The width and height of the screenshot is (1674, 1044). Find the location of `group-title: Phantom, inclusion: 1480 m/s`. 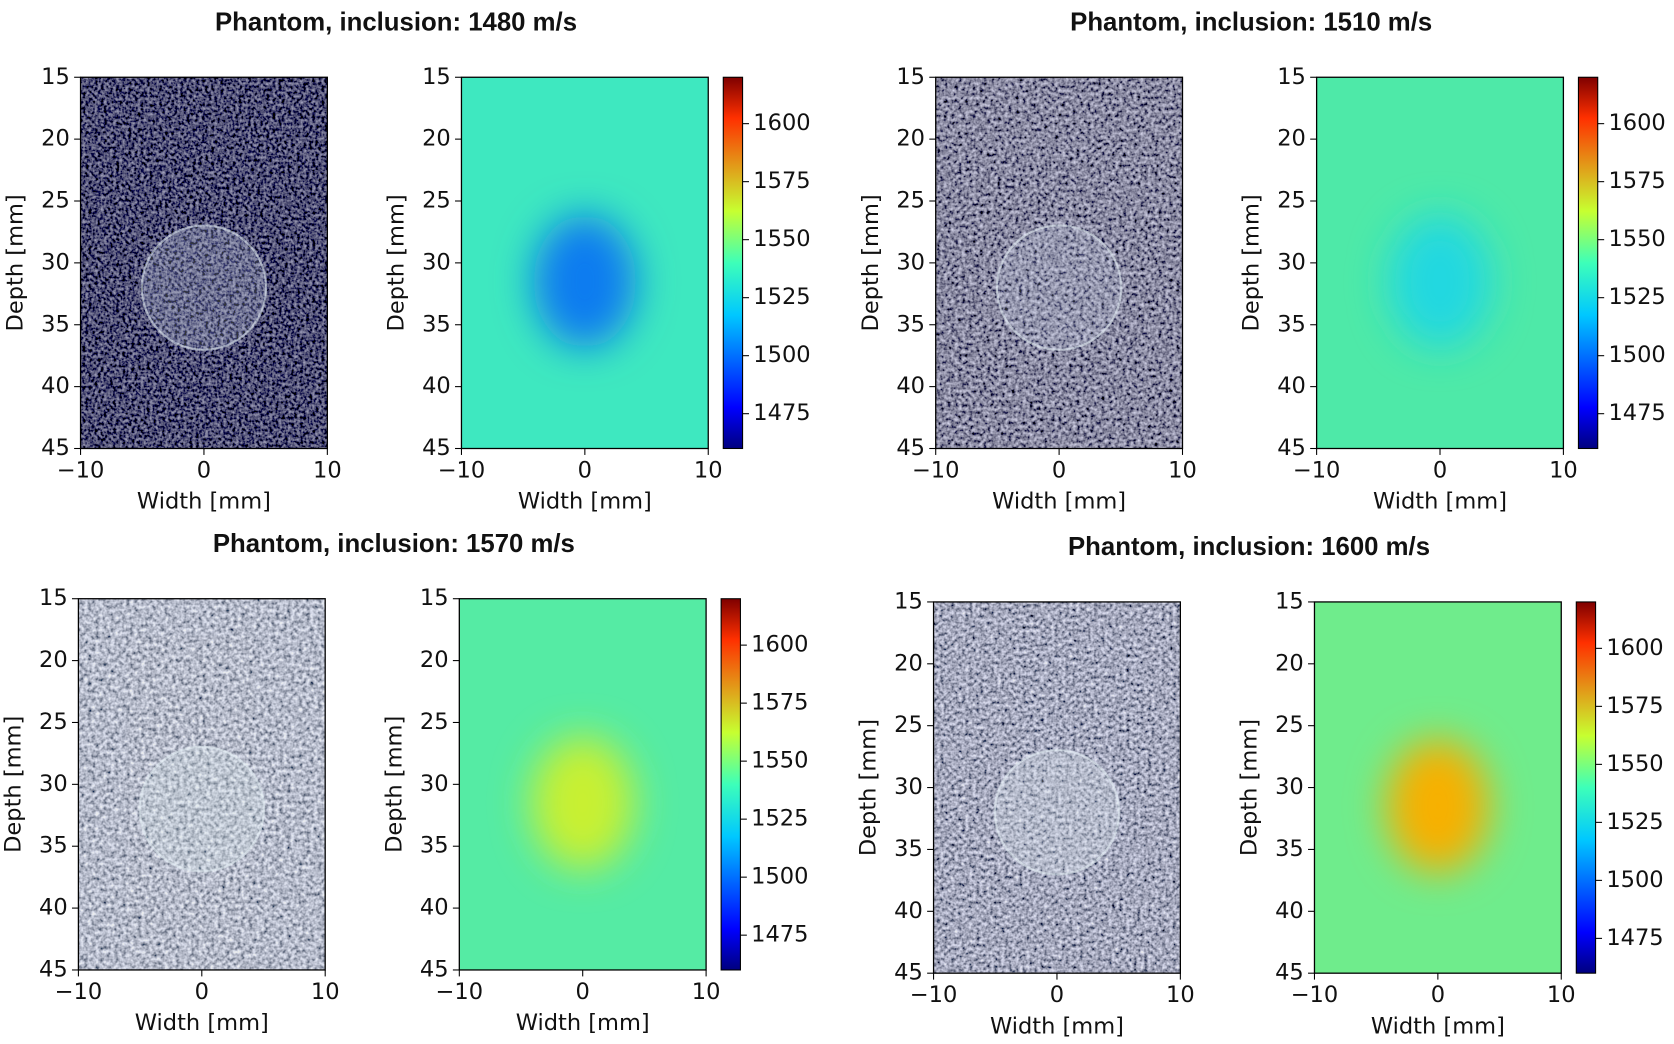

group-title: Phantom, inclusion: 1480 m/s is located at coordinates (396, 22).